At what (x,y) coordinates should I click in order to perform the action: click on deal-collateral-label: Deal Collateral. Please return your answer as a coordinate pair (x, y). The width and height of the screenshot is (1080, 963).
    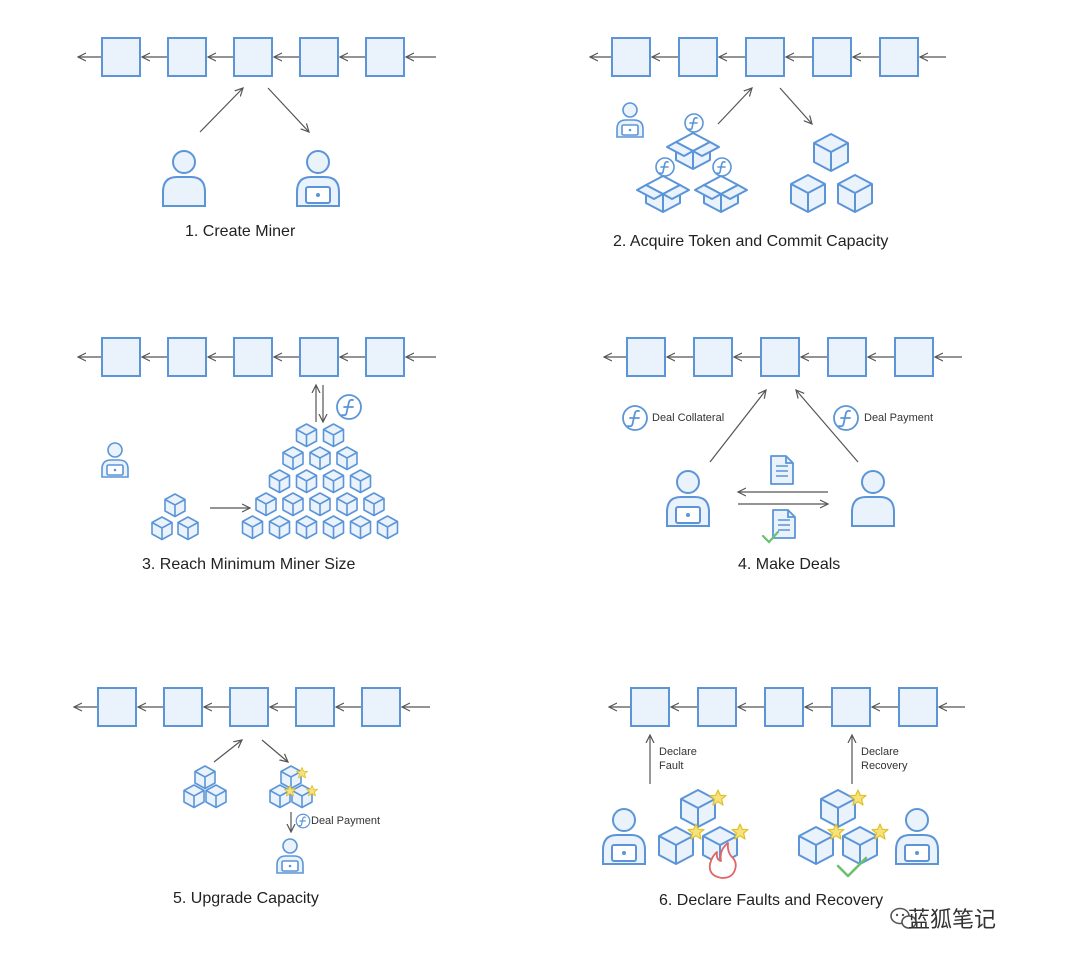
    Looking at the image, I should click on (688, 418).